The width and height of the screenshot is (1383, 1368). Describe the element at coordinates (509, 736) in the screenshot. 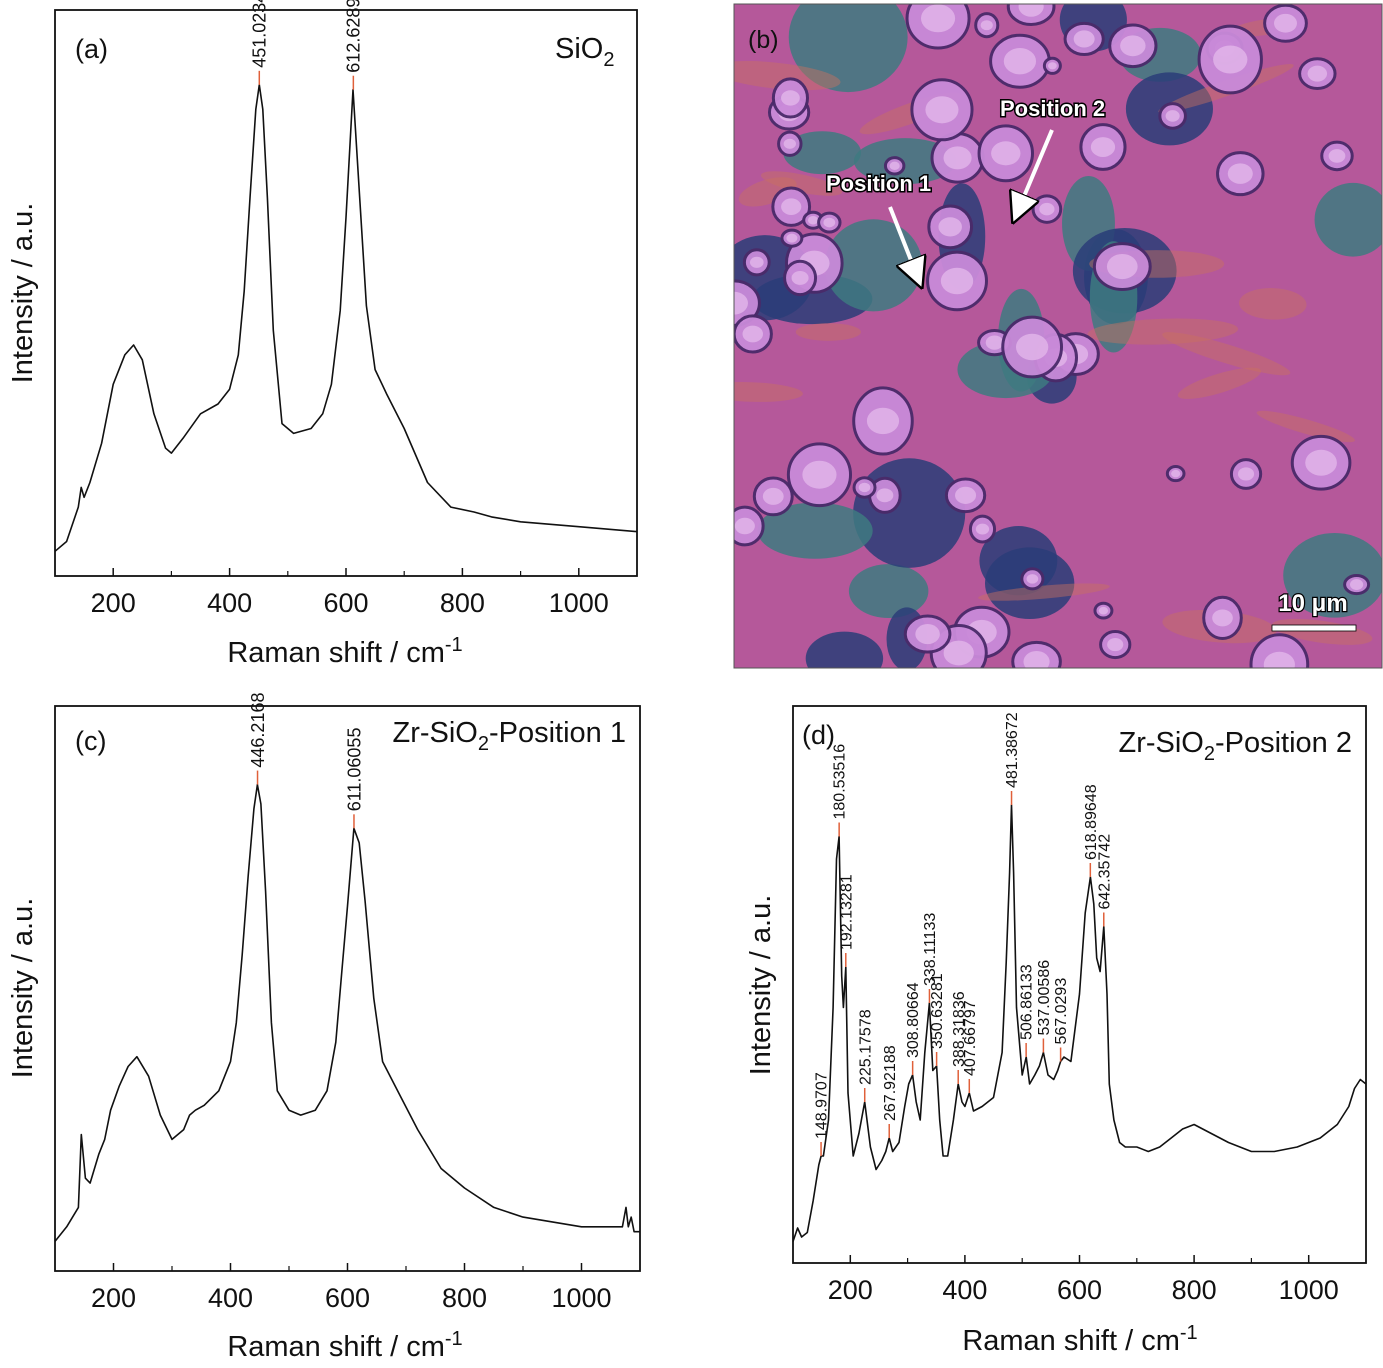

I see `panel-c-title: Zr-SiO2-Position 1` at that location.